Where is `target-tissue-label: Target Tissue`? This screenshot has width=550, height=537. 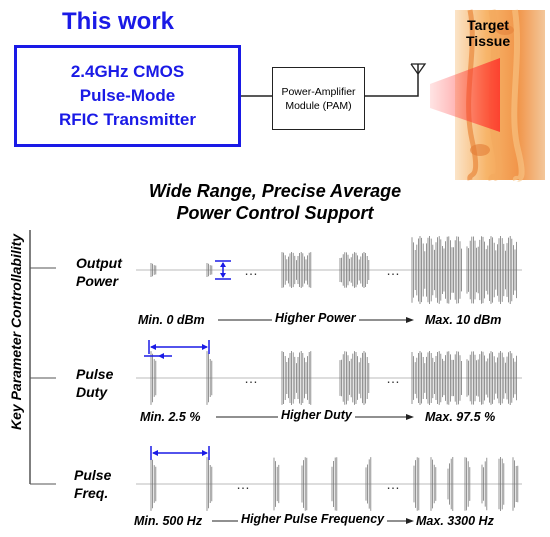 target-tissue-label: Target Tissue is located at coordinates (488, 33).